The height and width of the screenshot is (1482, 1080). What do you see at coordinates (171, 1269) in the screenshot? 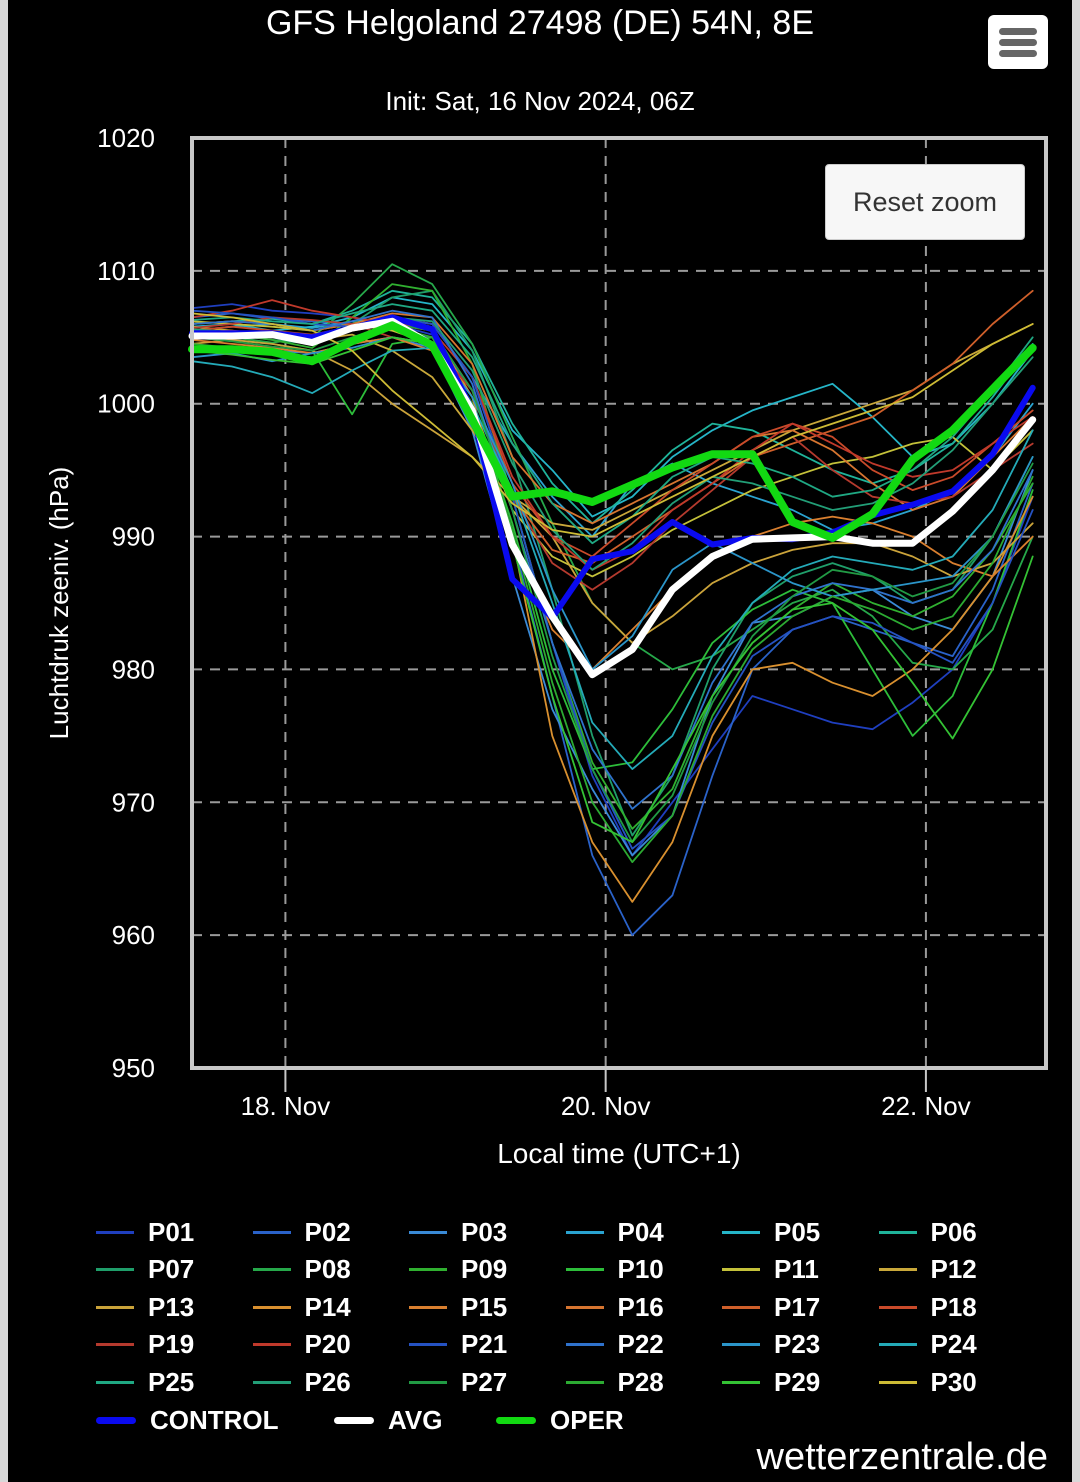
I see `legend-label: P07` at bounding box center [171, 1269].